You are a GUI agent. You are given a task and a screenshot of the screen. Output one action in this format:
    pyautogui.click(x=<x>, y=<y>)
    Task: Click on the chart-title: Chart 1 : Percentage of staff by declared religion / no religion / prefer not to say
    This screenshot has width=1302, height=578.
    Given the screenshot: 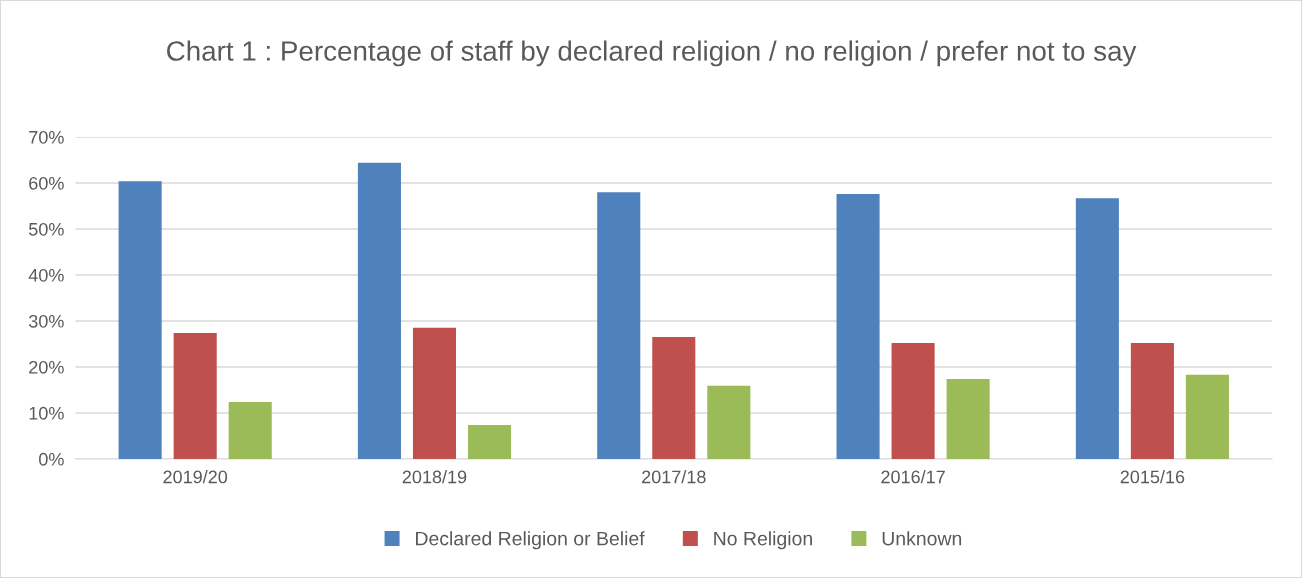 What is the action you would take?
    pyautogui.click(x=652, y=53)
    